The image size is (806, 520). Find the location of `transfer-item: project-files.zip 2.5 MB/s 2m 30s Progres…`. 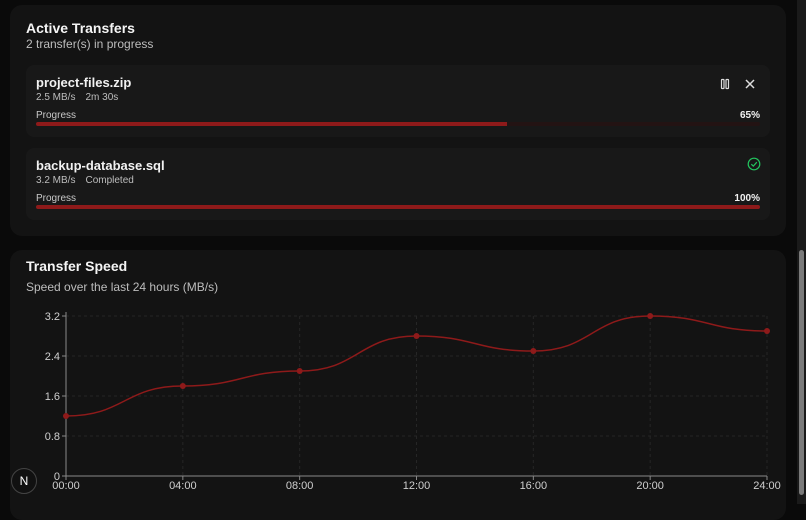

transfer-item: project-files.zip 2.5 MB/s 2m 30s Progres… is located at coordinates (398, 101).